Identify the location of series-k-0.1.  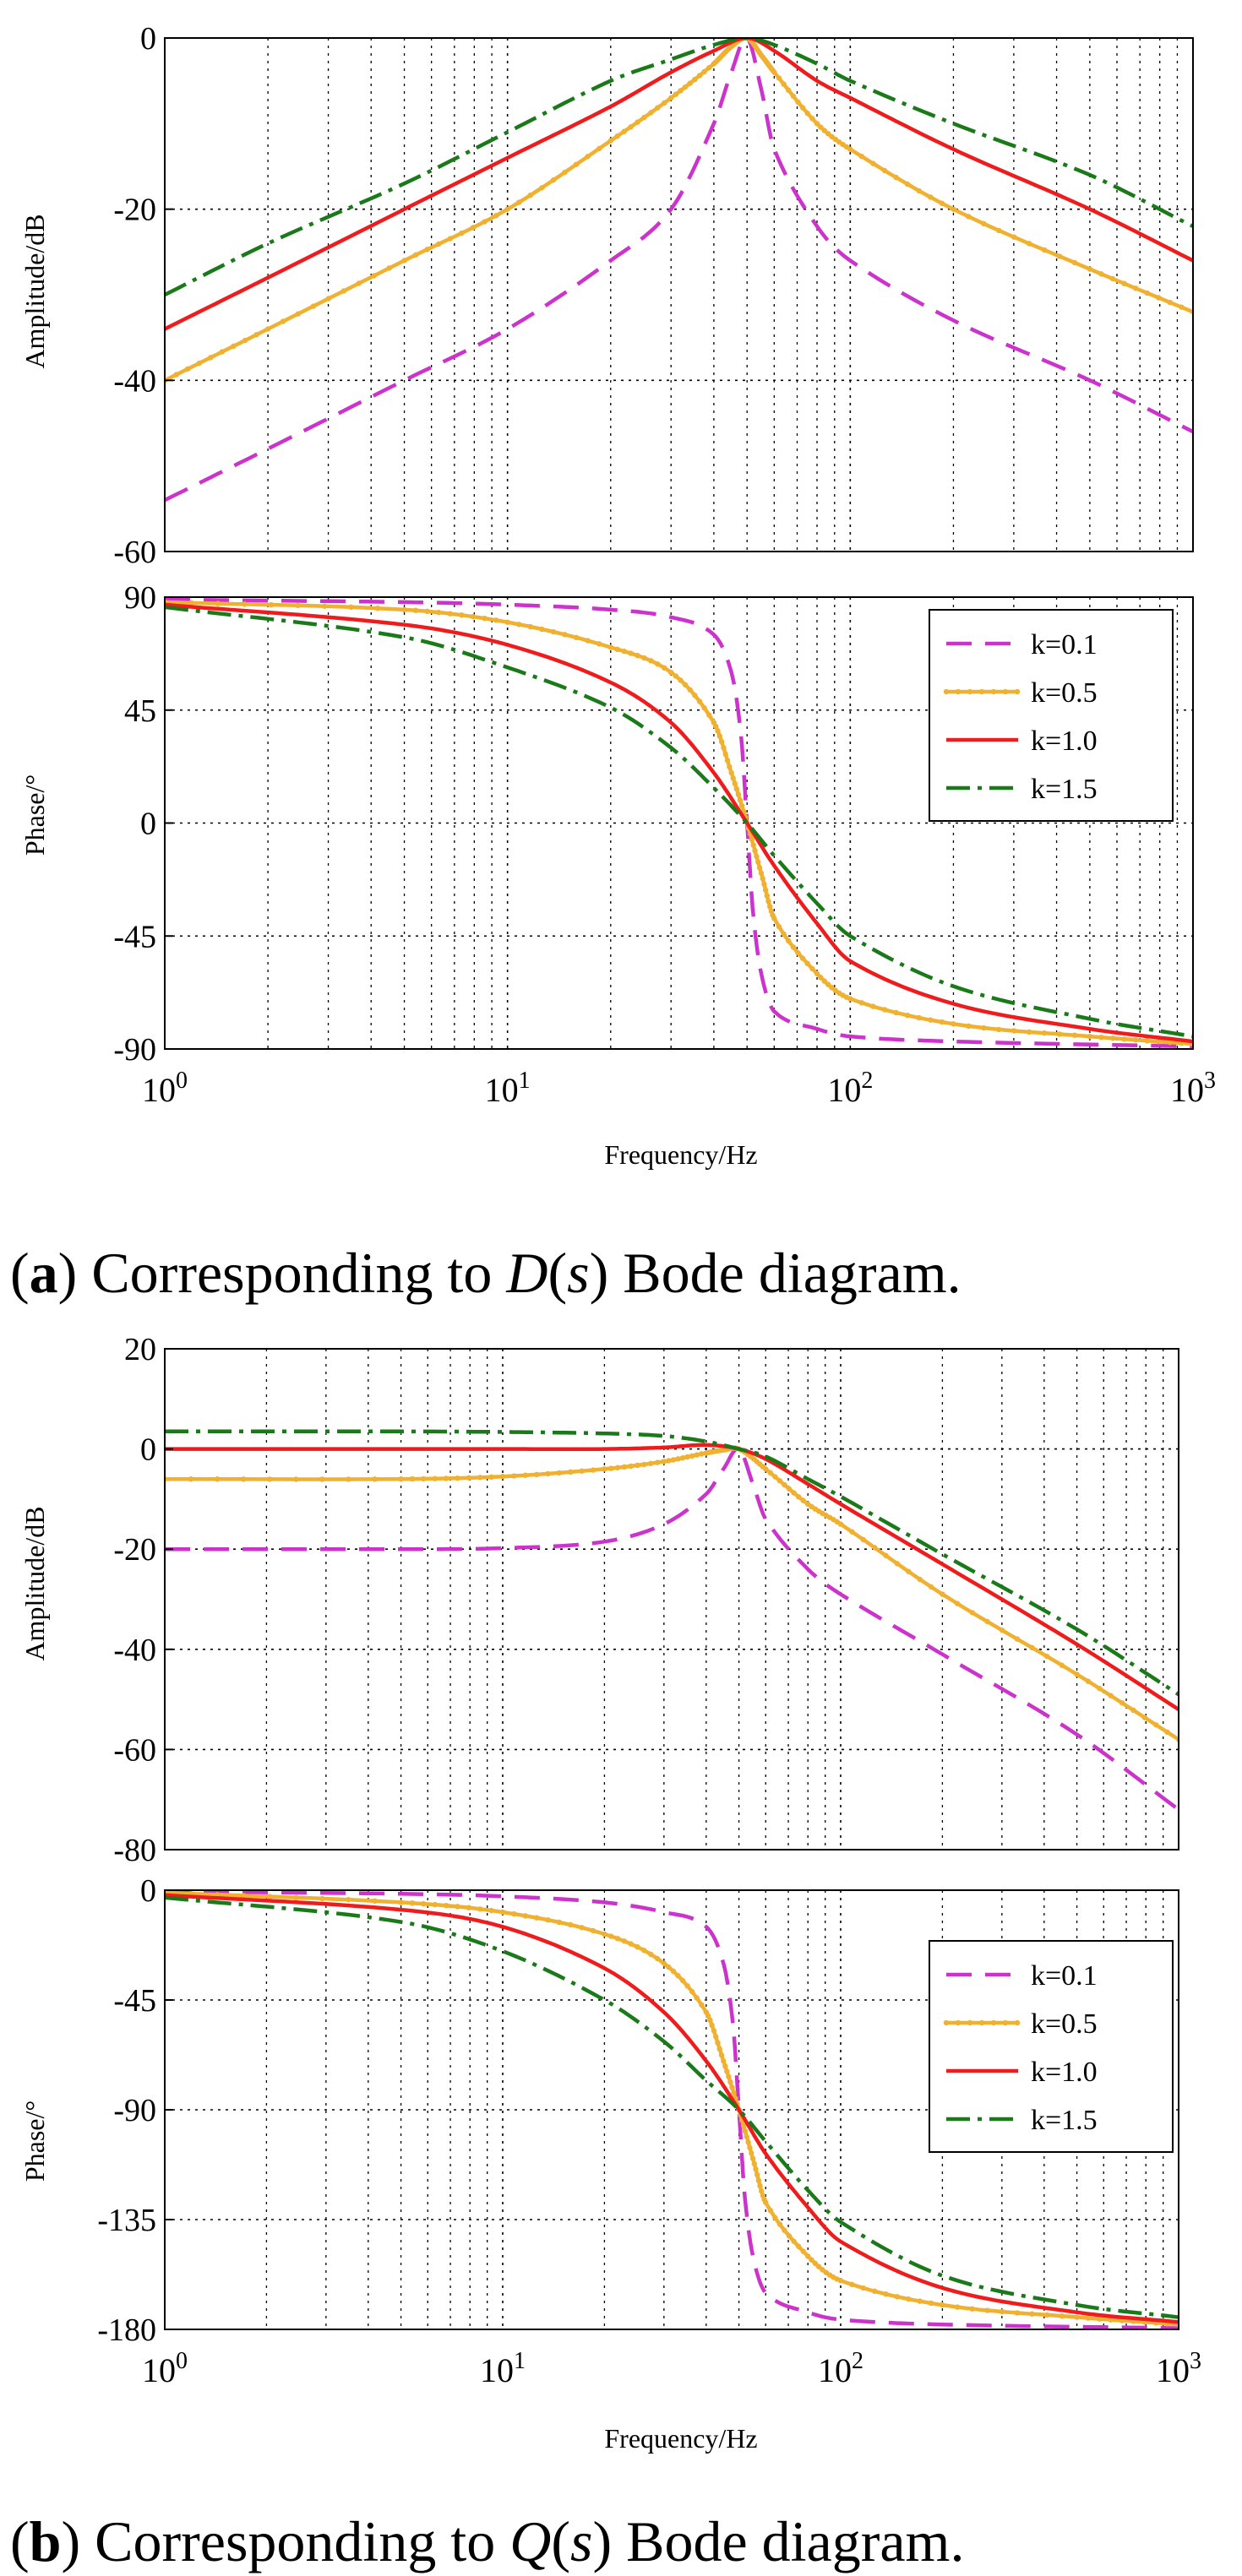
(672, 1629).